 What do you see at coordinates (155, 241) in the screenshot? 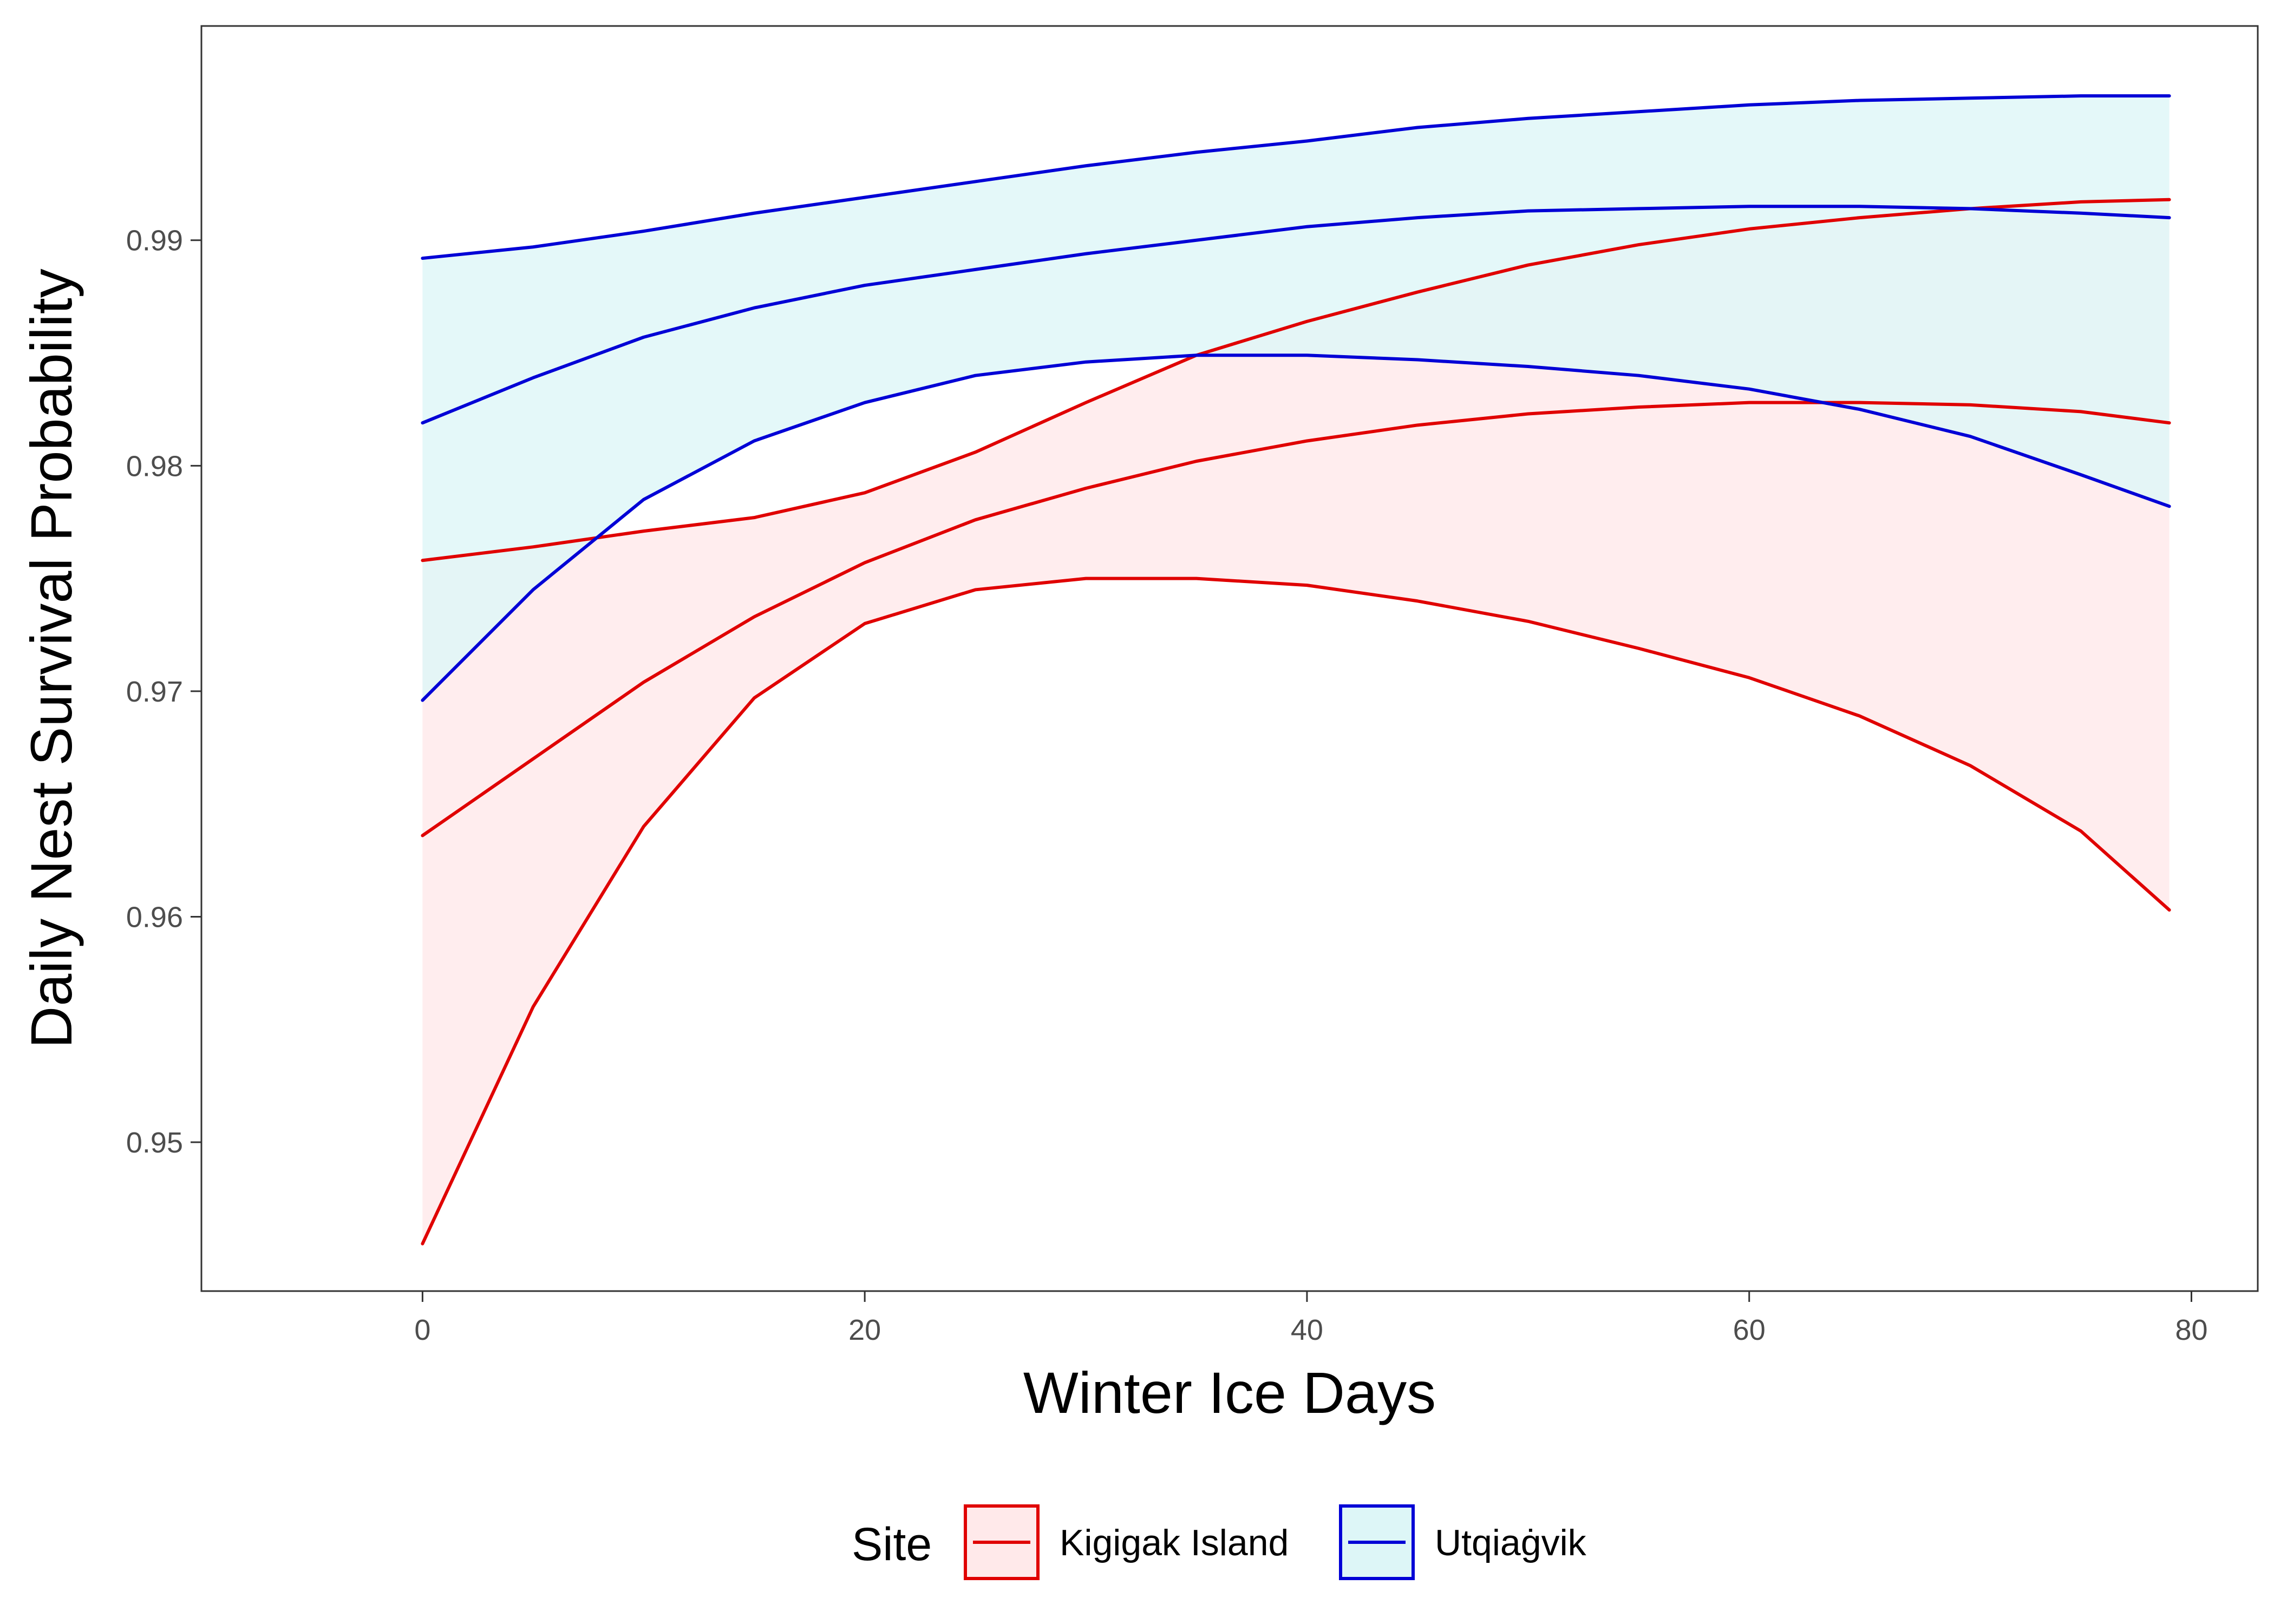
I see `y-tick-label: 0.99` at bounding box center [155, 241].